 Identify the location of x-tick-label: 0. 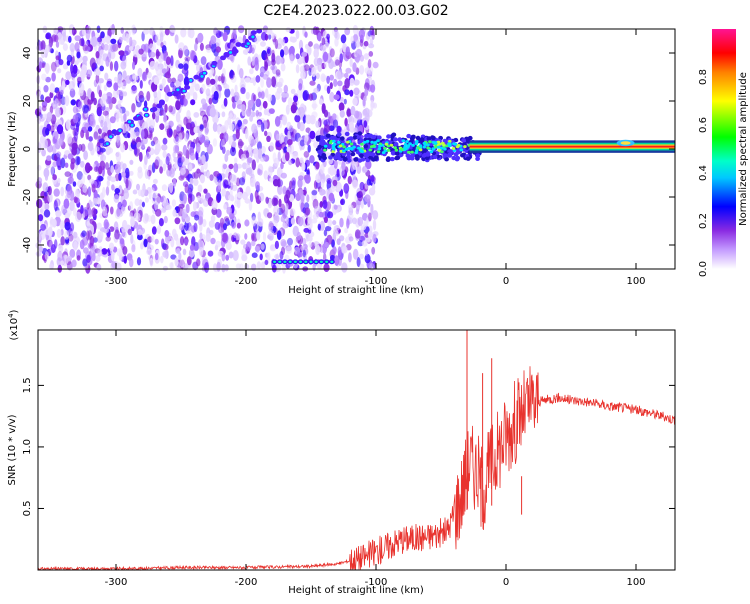
(506, 281).